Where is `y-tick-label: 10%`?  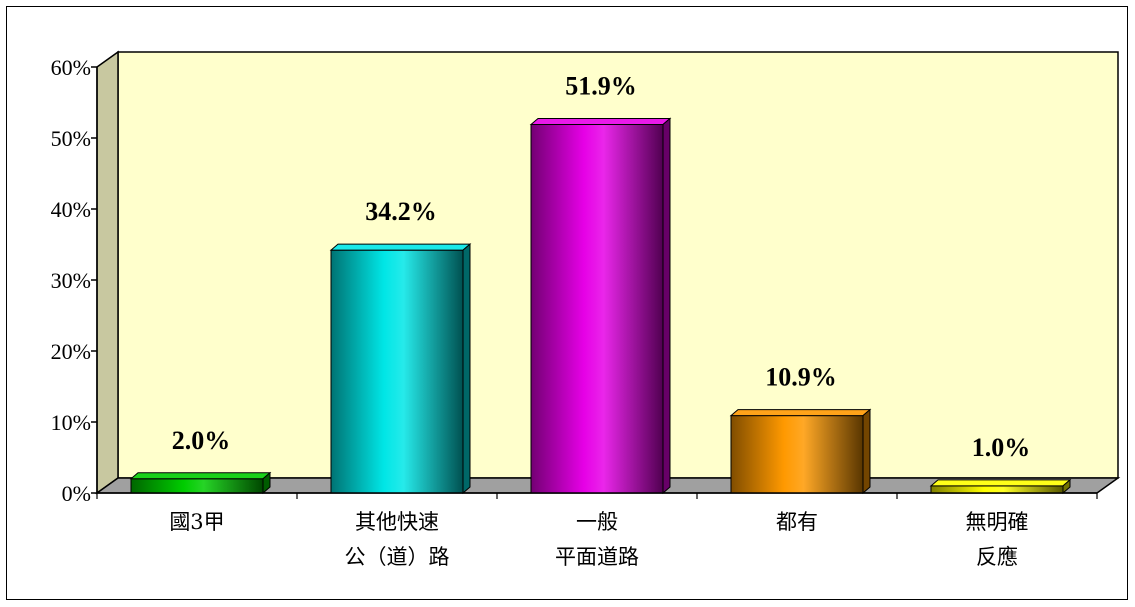
y-tick-label: 10% is located at coordinates (71, 422).